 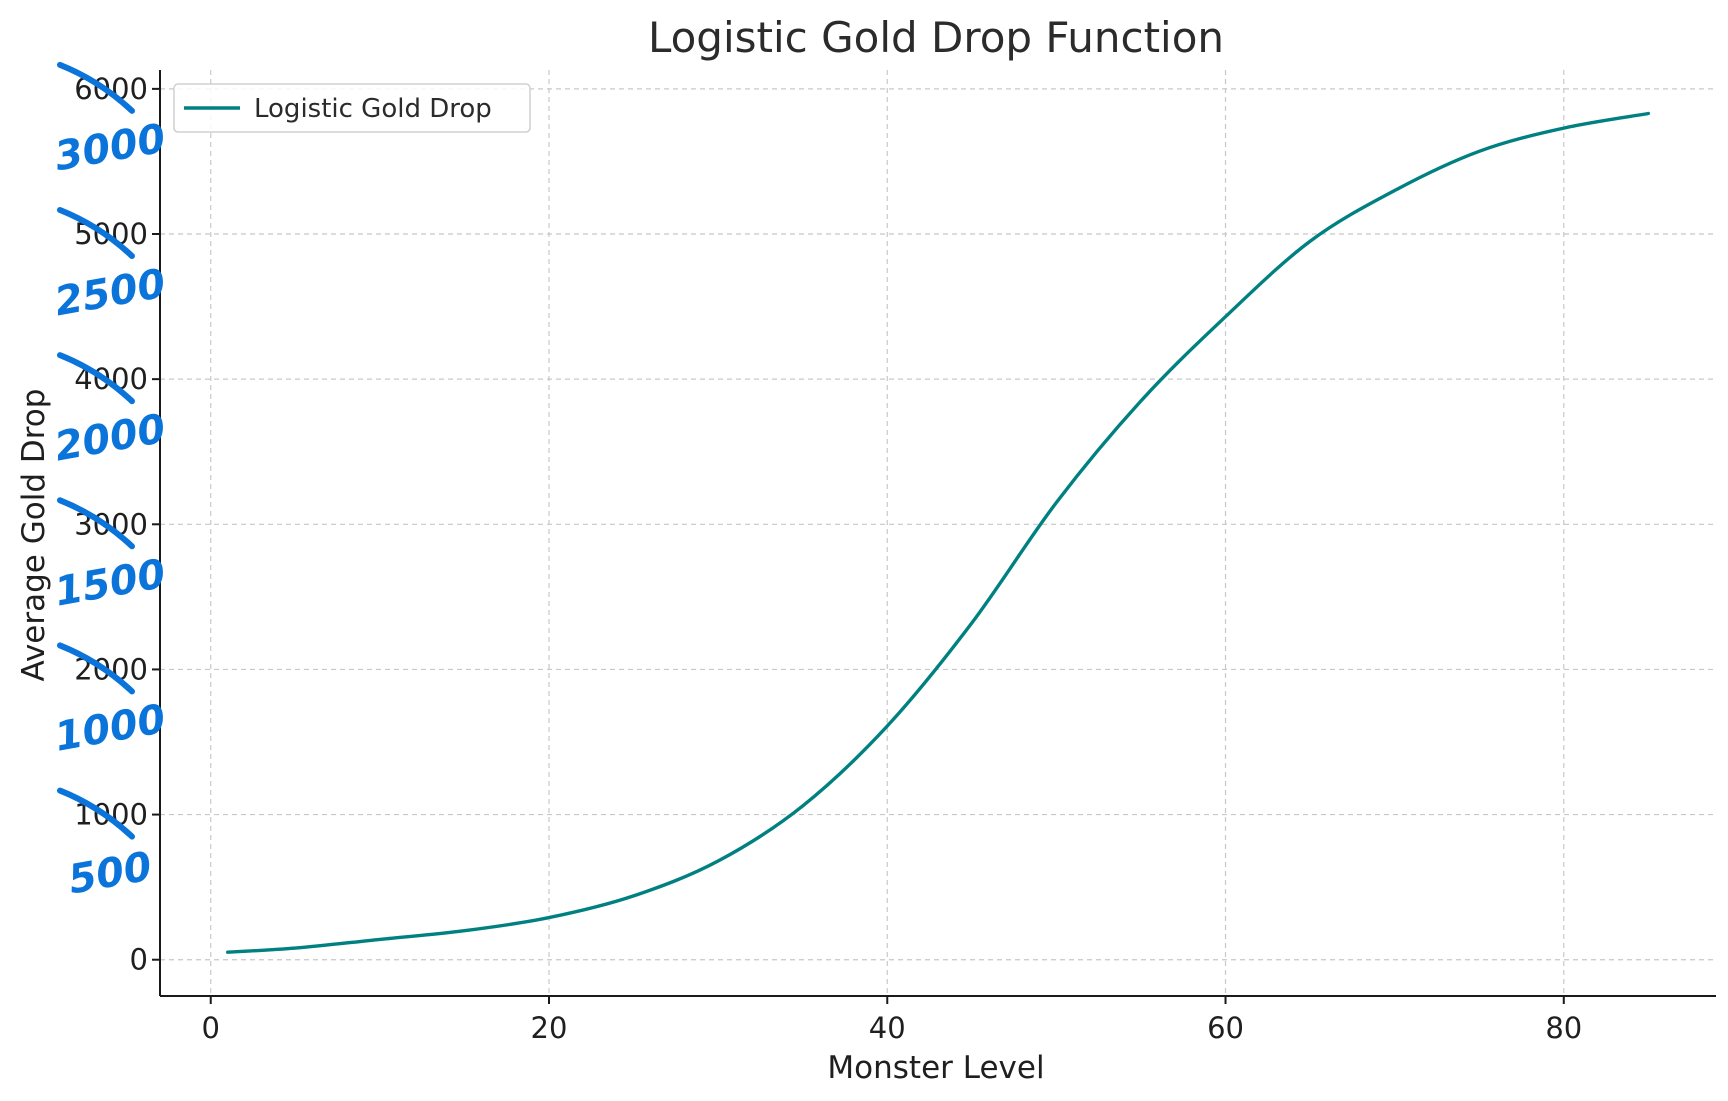 I want to click on handwritten-label: 1500, so click(x=110, y=583).